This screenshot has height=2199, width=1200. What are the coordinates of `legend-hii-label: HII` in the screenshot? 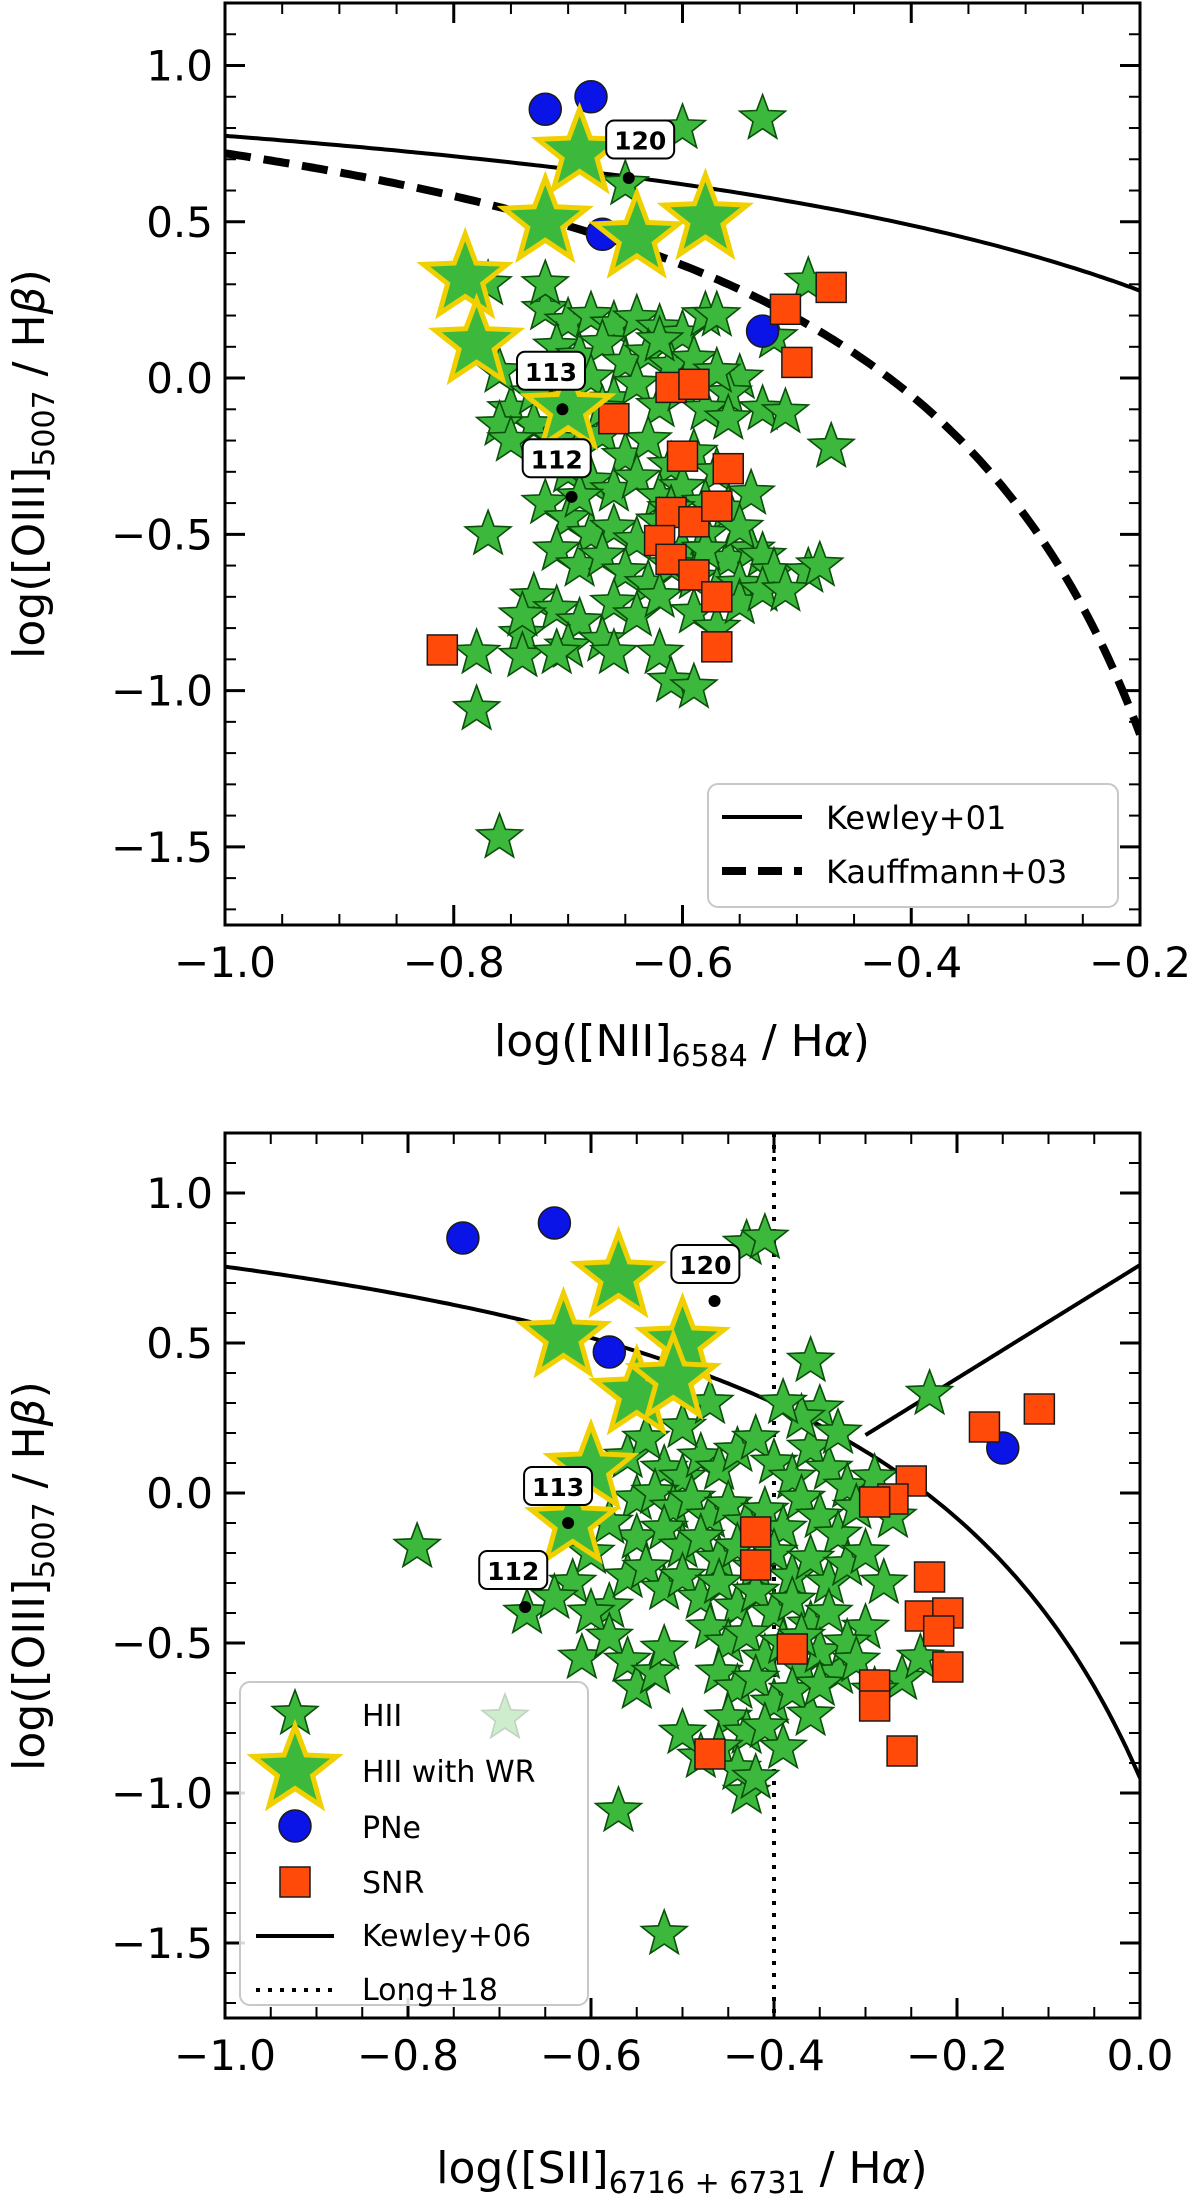 It's located at (382, 1716).